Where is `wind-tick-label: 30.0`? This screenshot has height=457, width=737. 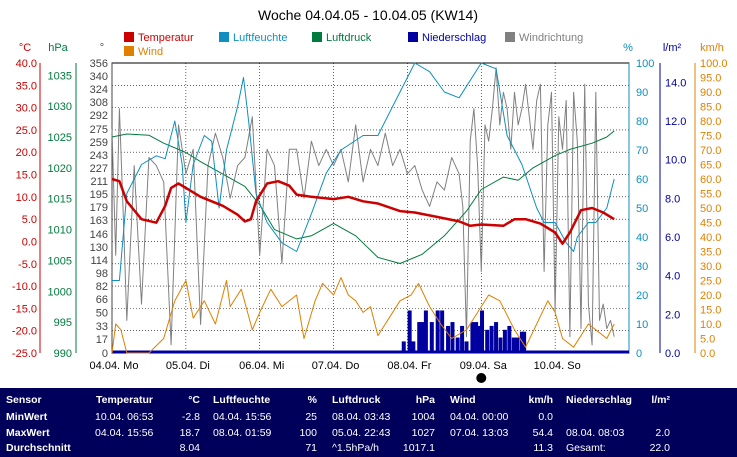
wind-tick-label: 30.0 is located at coordinates (710, 267).